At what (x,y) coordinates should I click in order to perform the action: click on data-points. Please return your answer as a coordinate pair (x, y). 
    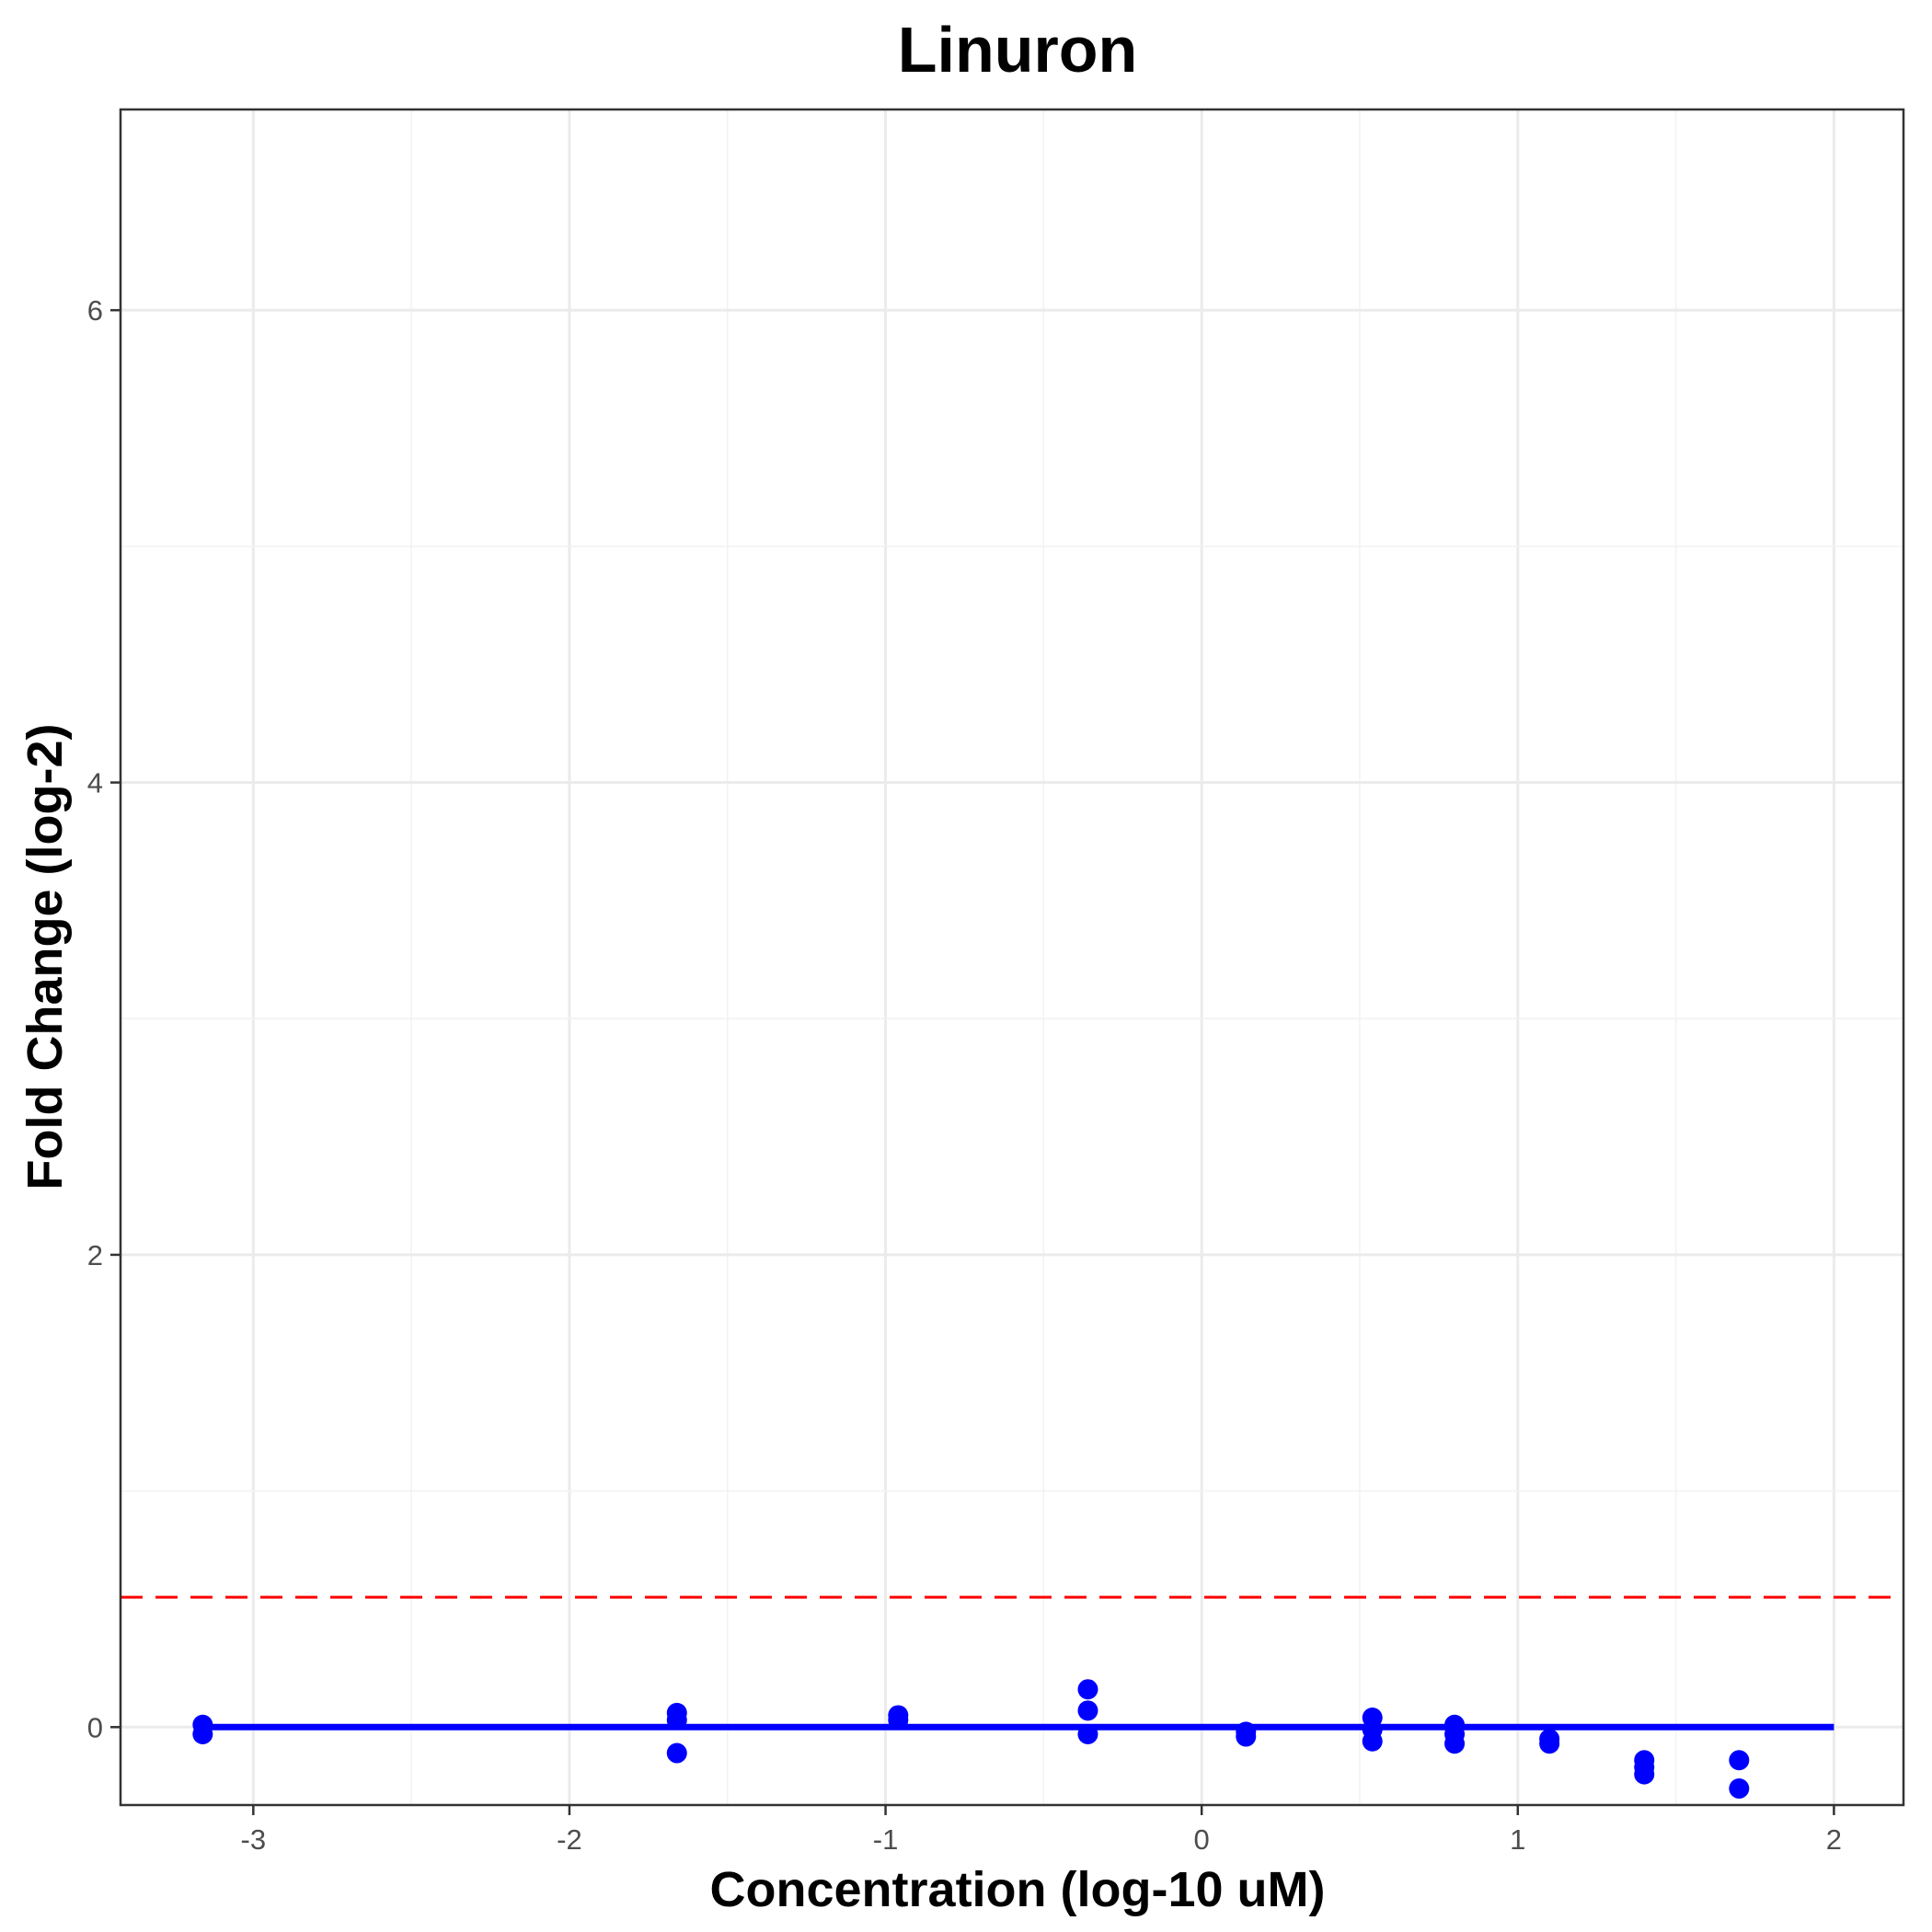
    Looking at the image, I should click on (971, 1739).